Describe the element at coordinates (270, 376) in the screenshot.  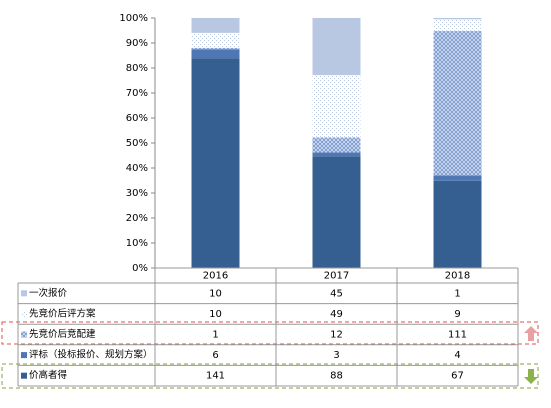
I see `highlight-box-down` at that location.